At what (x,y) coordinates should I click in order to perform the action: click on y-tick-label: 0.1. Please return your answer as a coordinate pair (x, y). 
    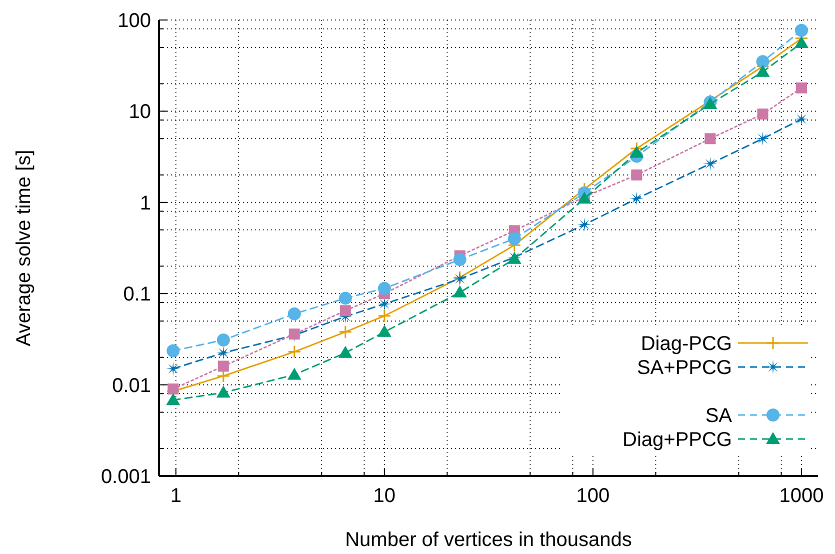
    Looking at the image, I should click on (137, 295).